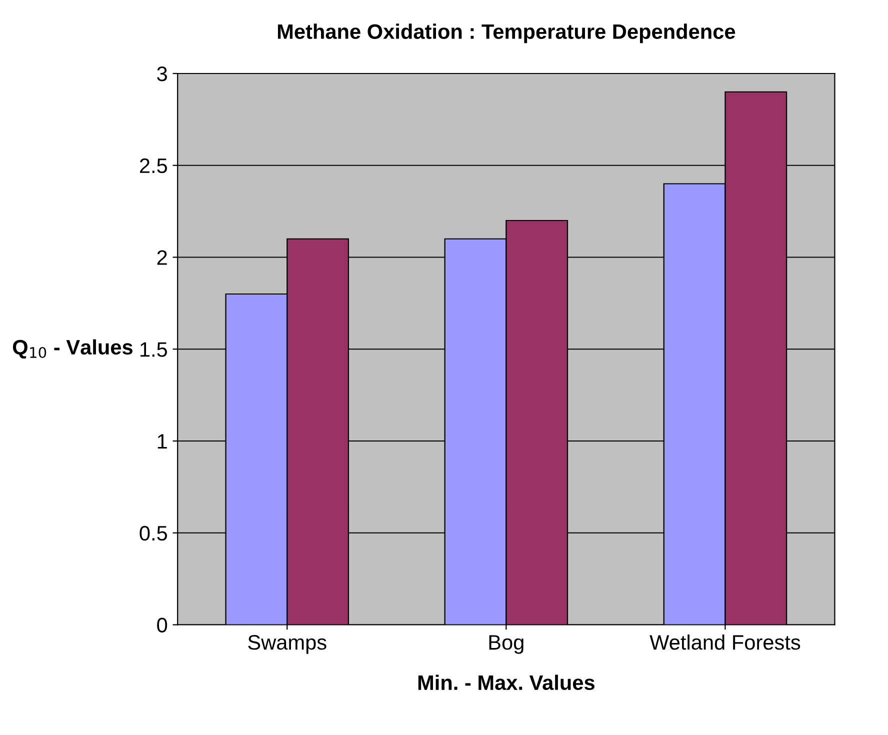 The height and width of the screenshot is (735, 888). What do you see at coordinates (287, 644) in the screenshot?
I see `x-tick-label: Swamps` at bounding box center [287, 644].